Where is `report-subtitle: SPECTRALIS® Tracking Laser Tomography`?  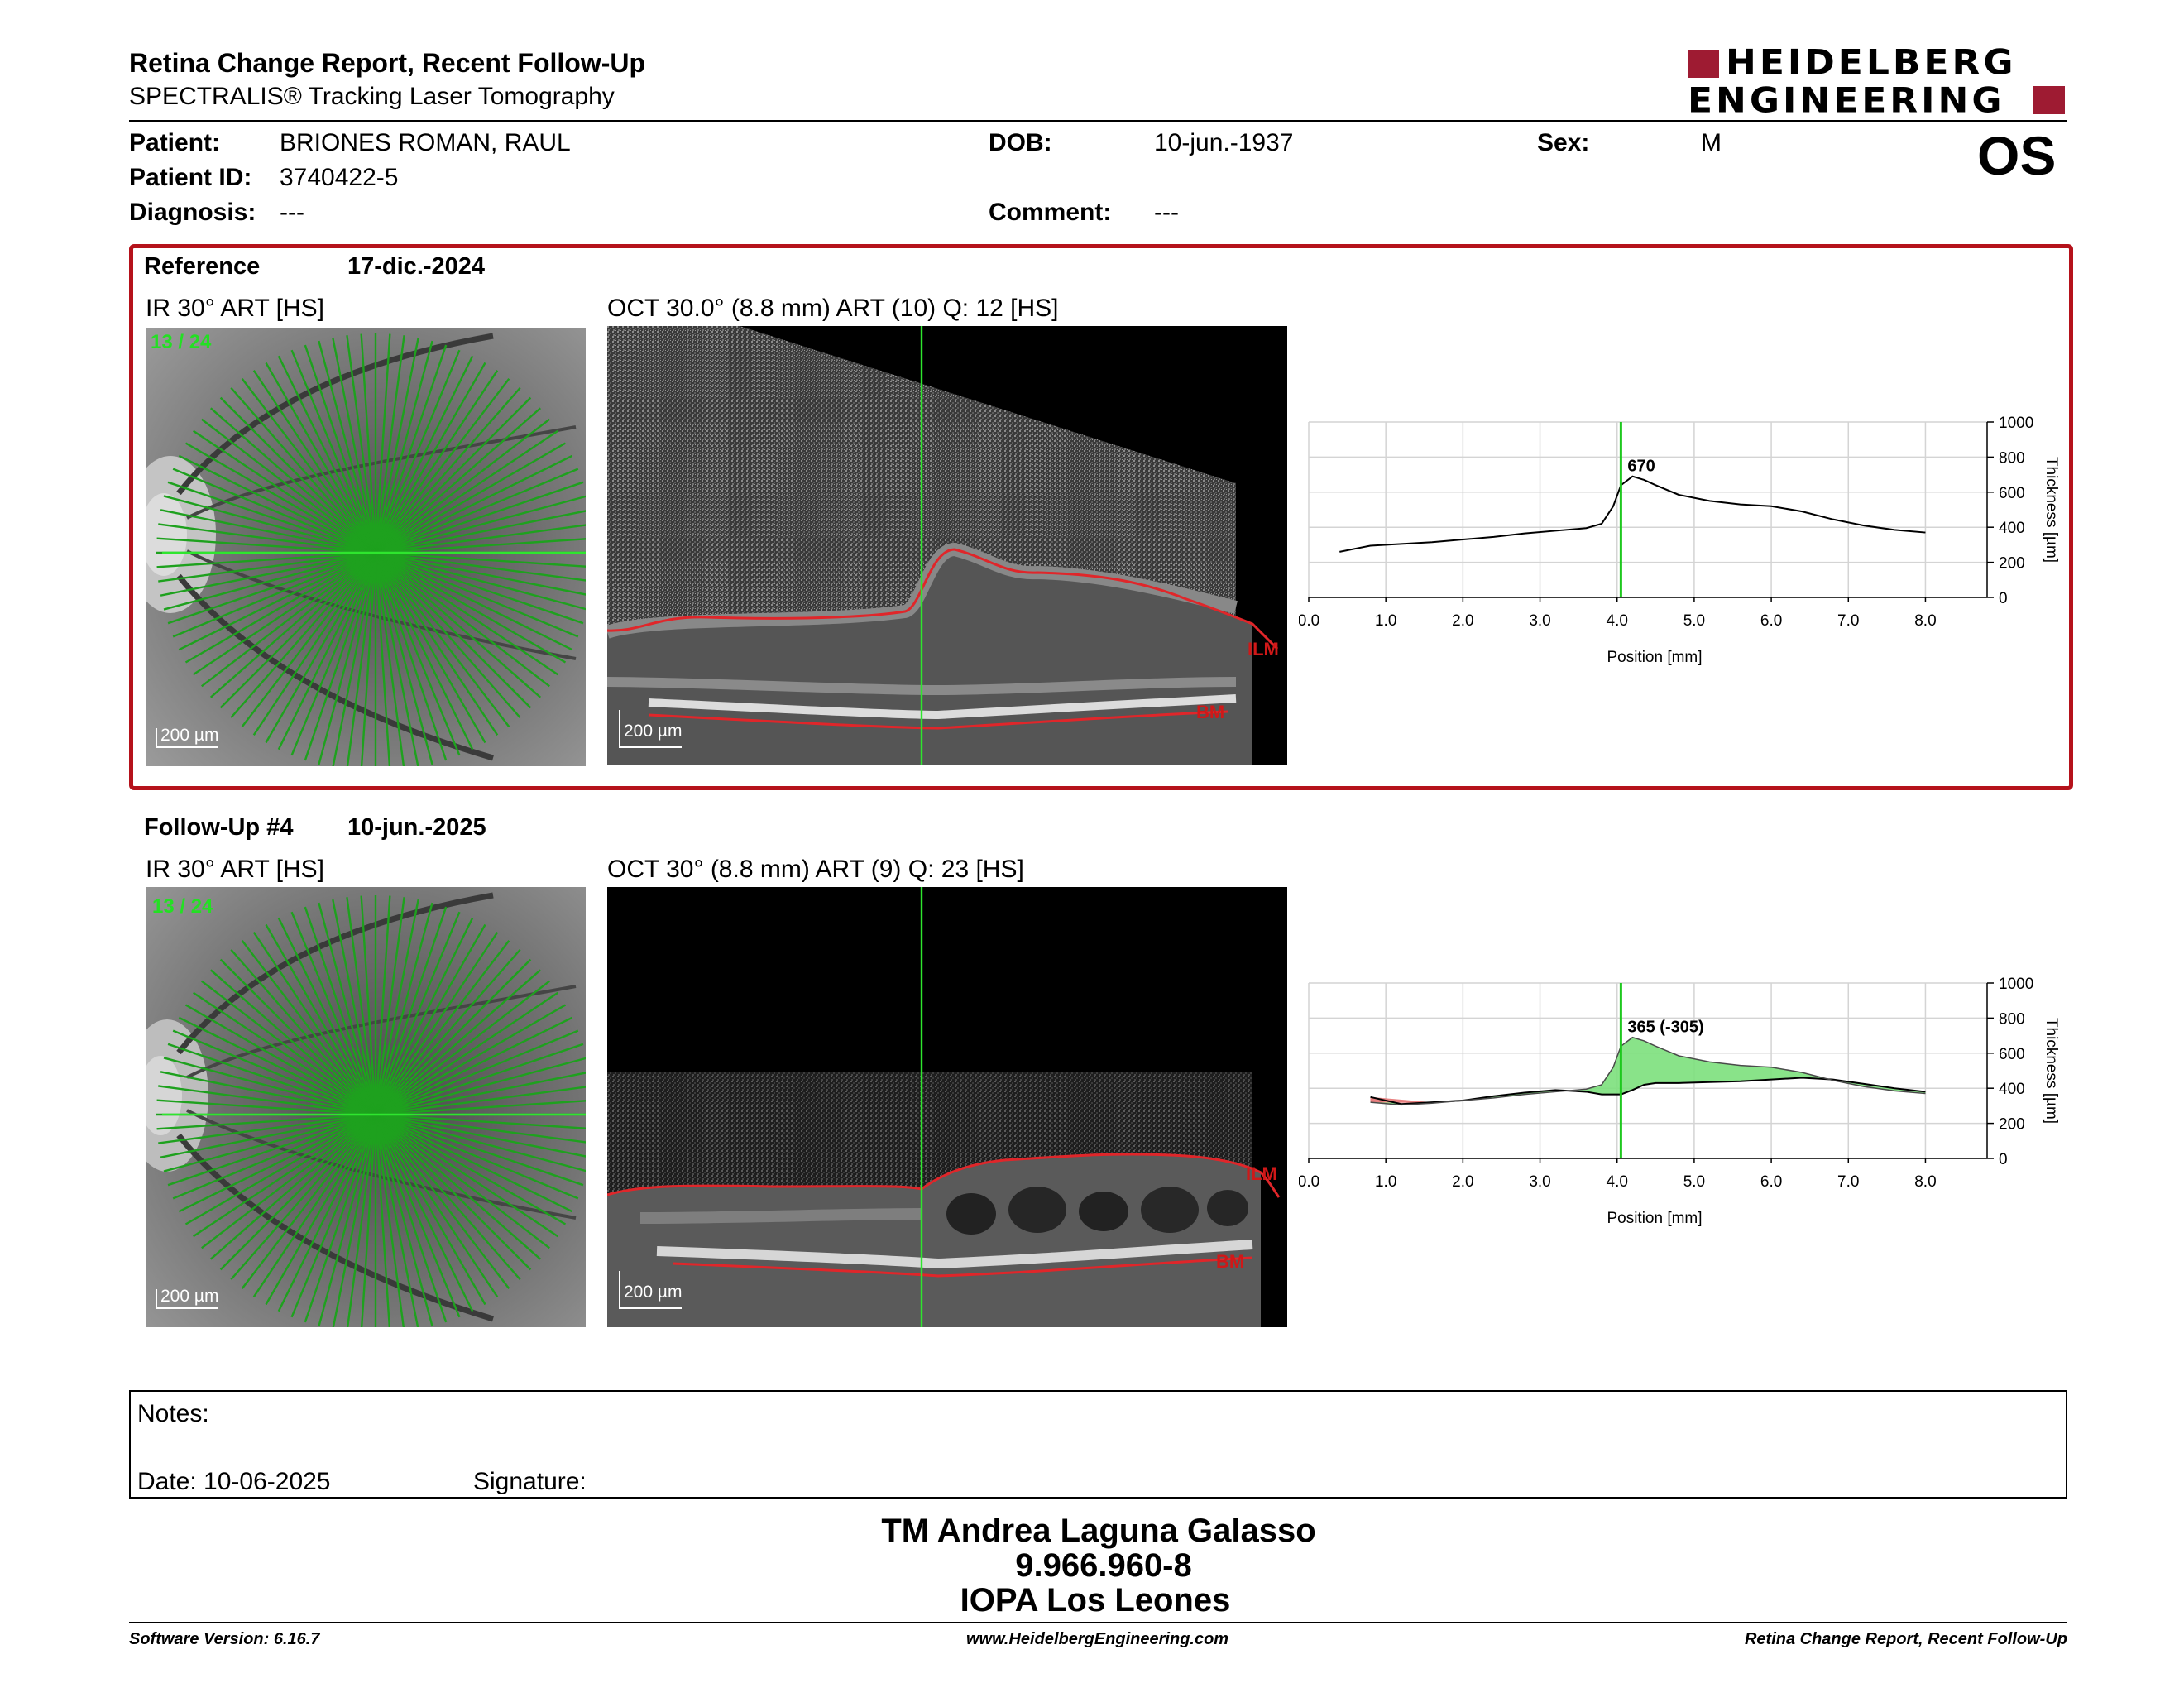
report-subtitle: SPECTRALIS® Tracking Laser Tomography is located at coordinates (372, 96).